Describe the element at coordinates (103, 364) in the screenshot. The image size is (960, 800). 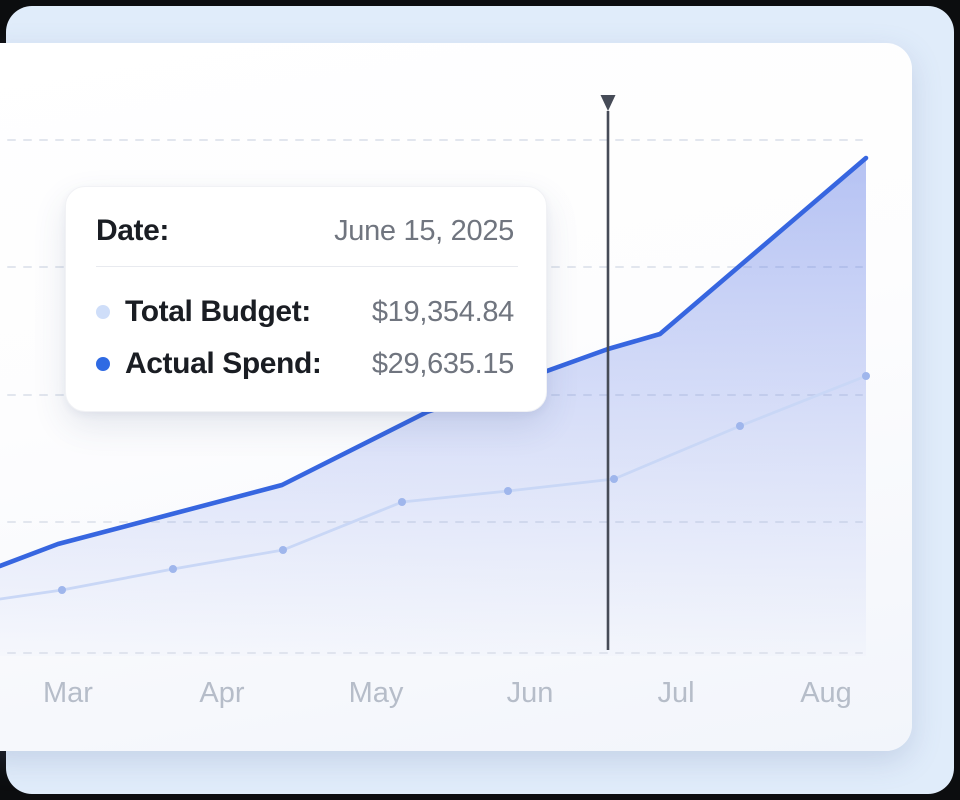
I see `actual-spend-legend-dot-icon` at that location.